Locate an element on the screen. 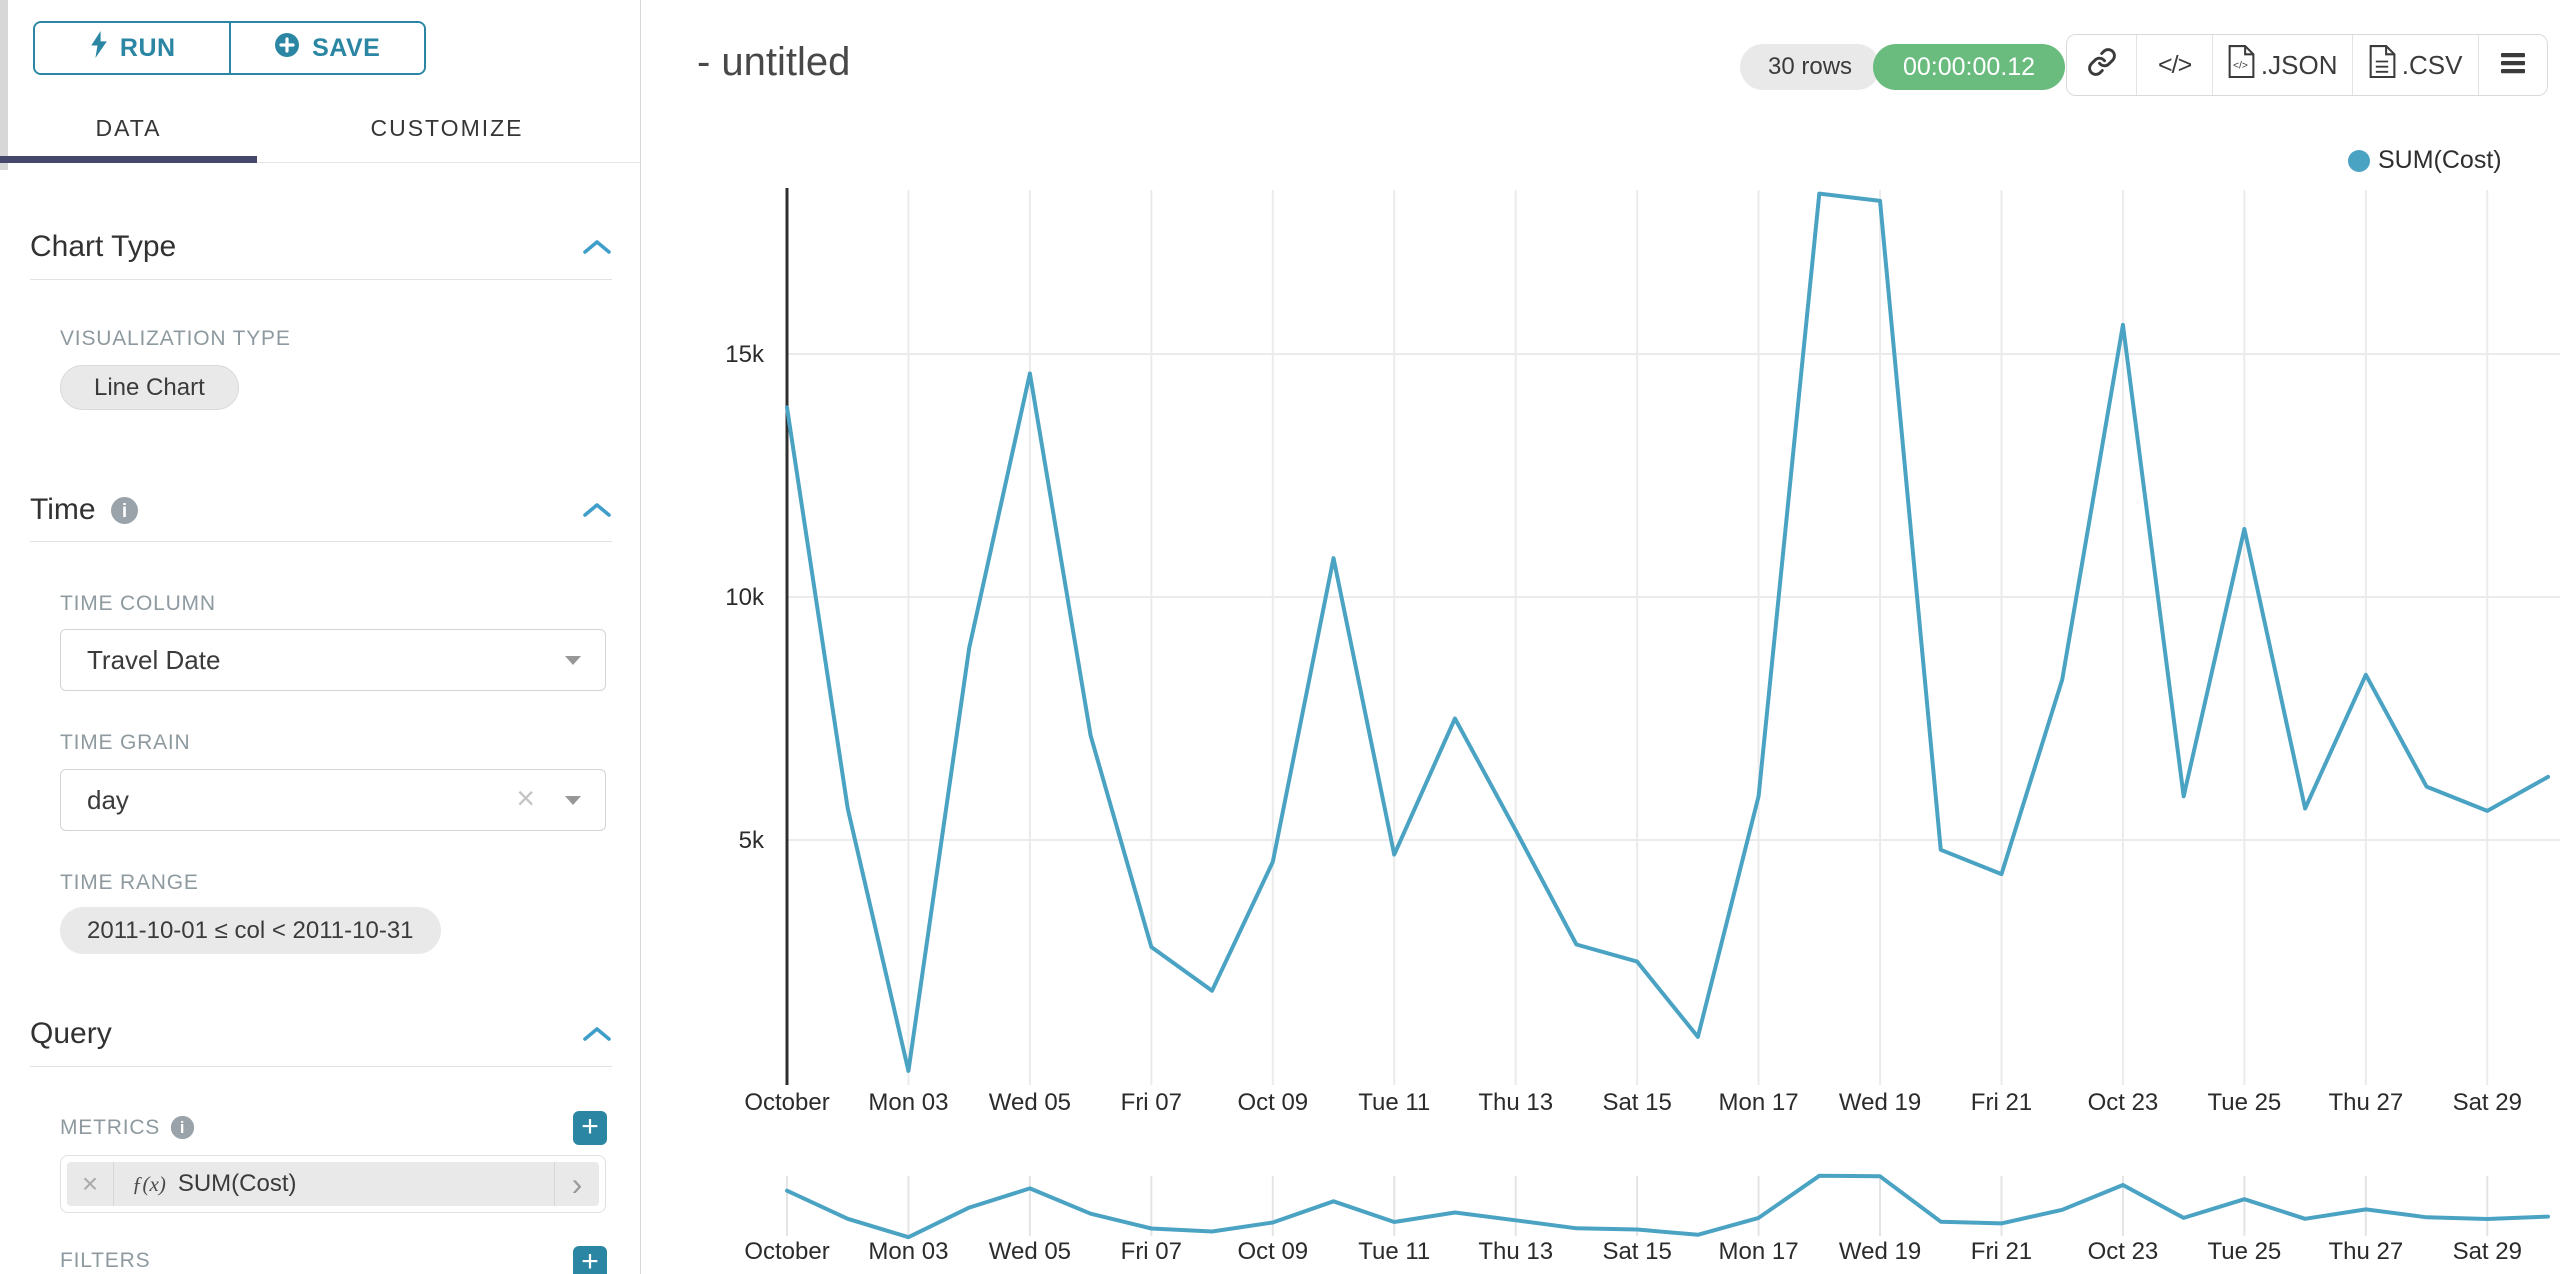 This screenshot has height=1274, width=2576. chart-title: - untitled is located at coordinates (774, 62).